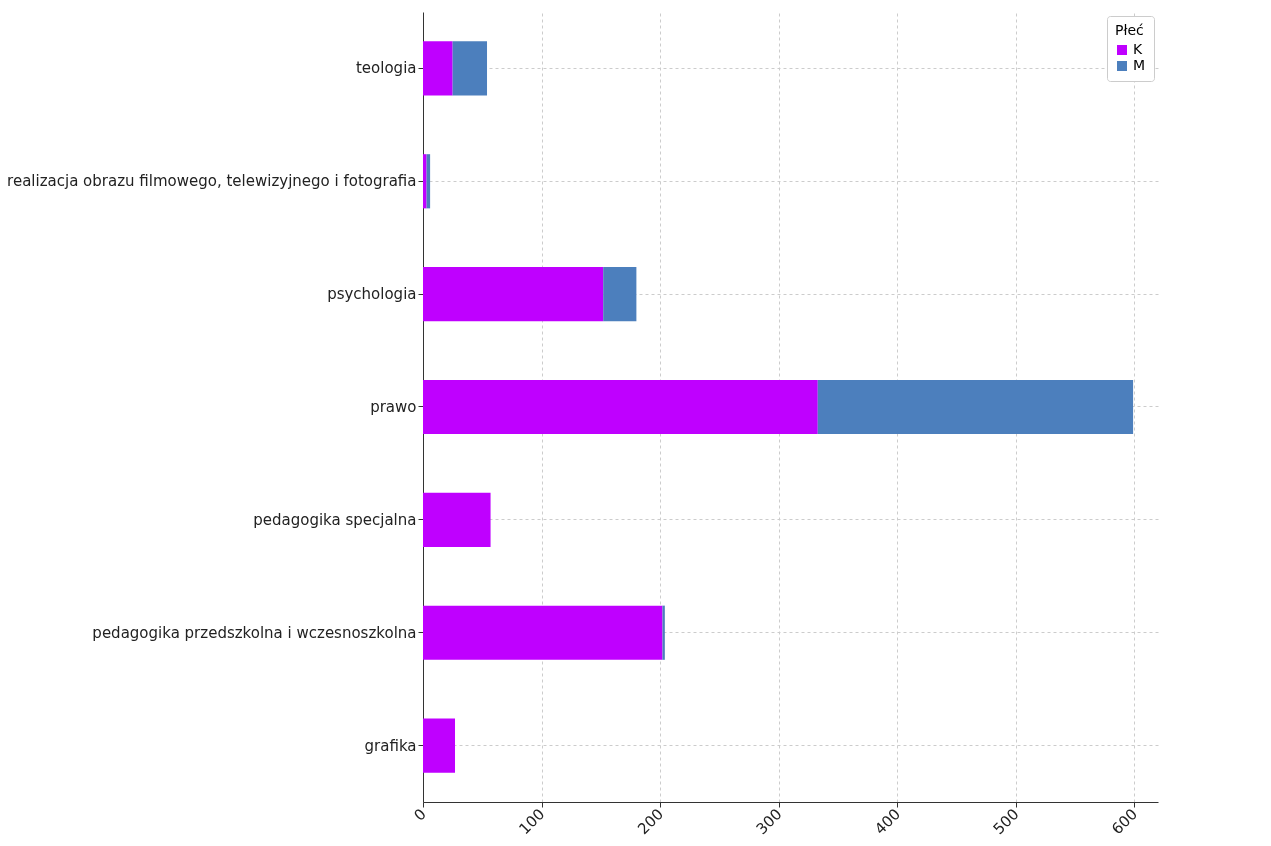 This screenshot has width=1271, height=846. Describe the element at coordinates (390, 745) in the screenshot. I see `y-tick-label: grafika` at that location.